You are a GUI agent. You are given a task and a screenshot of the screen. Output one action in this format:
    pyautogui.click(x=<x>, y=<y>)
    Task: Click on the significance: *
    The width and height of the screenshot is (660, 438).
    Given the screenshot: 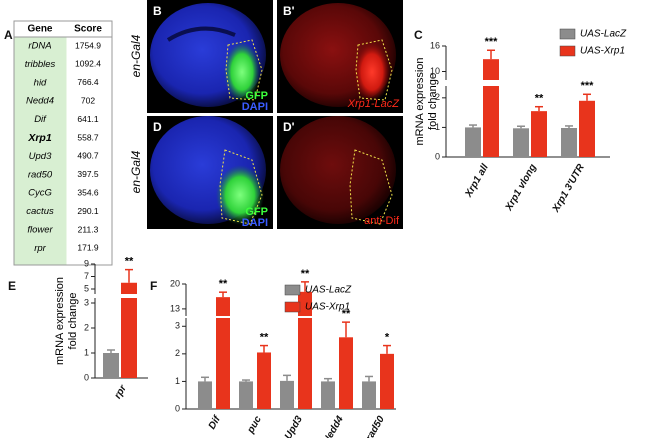 What is the action you would take?
    pyautogui.click(x=387, y=337)
    